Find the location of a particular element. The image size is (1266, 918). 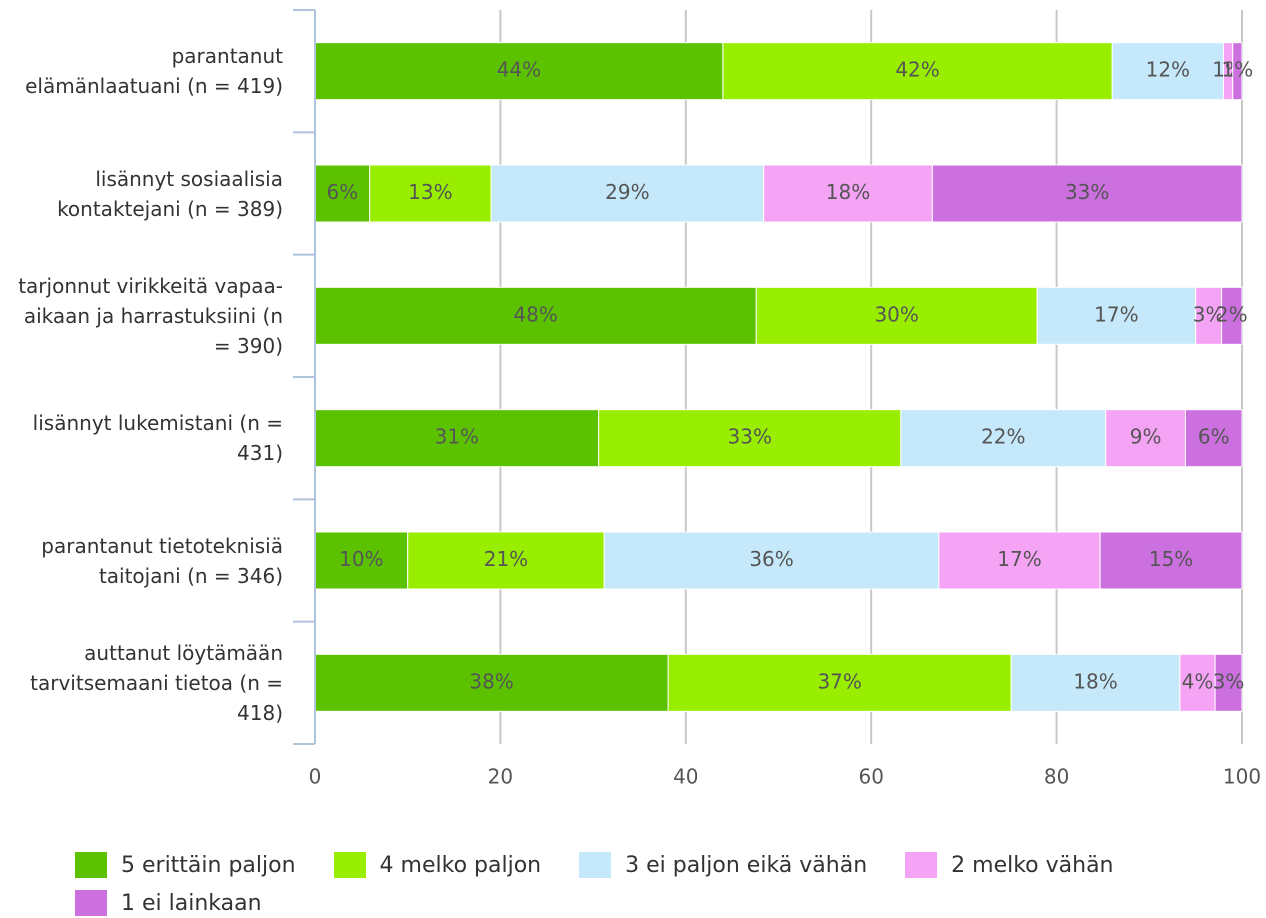

legend-item: 1 ei lainkaan is located at coordinates (168, 901).